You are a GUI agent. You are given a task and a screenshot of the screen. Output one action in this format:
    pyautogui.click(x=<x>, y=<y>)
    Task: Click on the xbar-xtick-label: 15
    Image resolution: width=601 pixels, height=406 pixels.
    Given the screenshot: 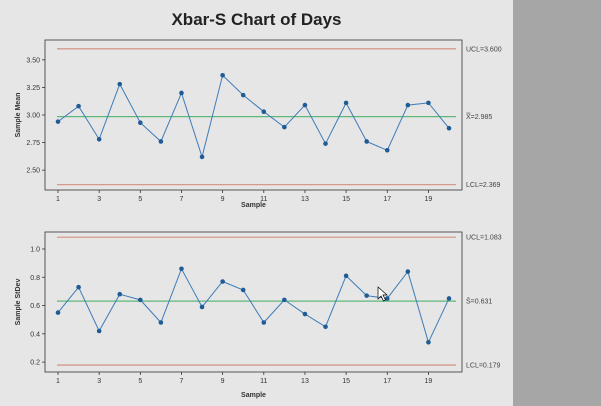 What is the action you would take?
    pyautogui.click(x=346, y=199)
    